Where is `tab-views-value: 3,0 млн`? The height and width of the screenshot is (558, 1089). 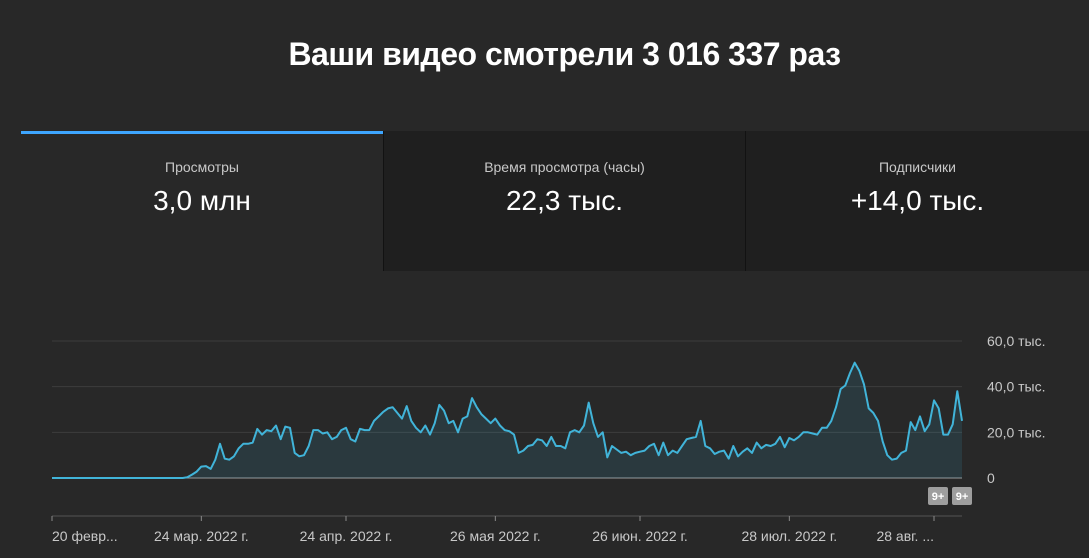
tab-views-value: 3,0 млн is located at coordinates (202, 200).